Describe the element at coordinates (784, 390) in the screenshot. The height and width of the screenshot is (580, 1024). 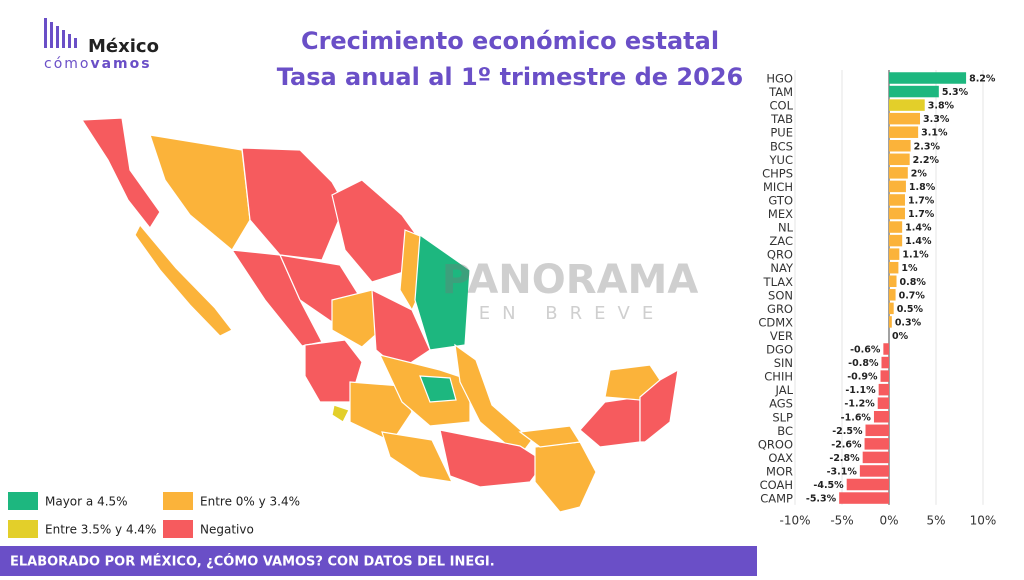
I see `category-label: JAL` at that location.